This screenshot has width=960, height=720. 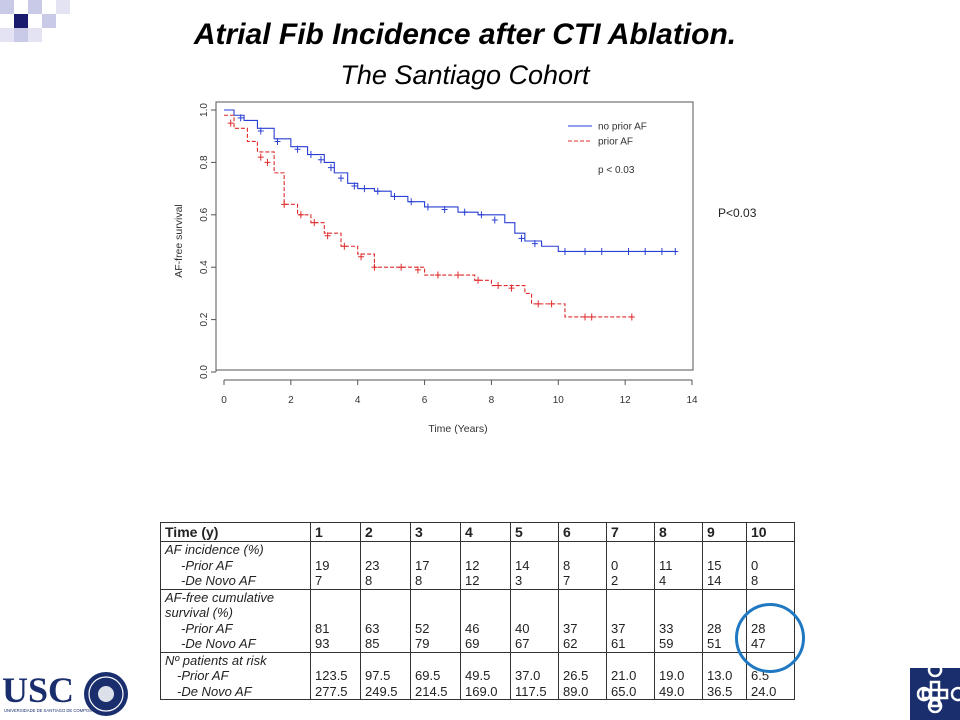 I want to click on y-axis-label: AF-free survival, so click(x=179, y=241).